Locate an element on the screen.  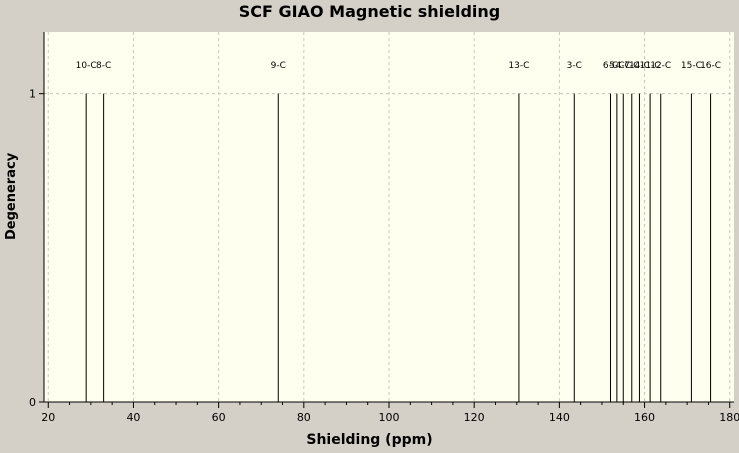
y-tick-label: 1 is located at coordinates (32, 94).